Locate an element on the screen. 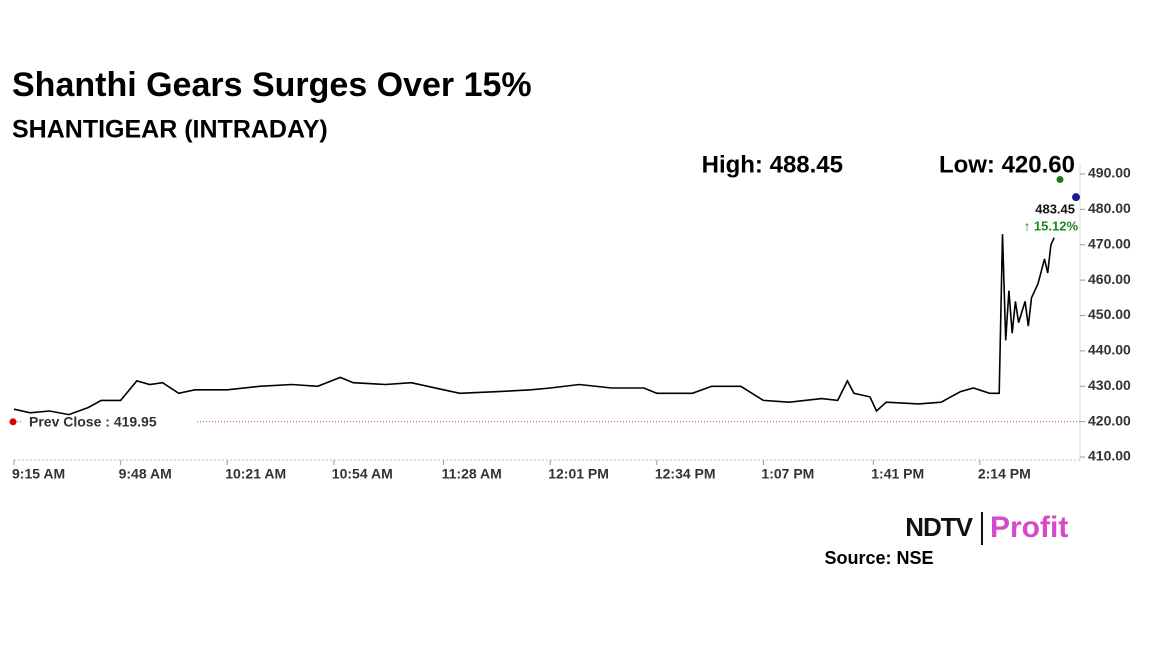 The height and width of the screenshot is (653, 1152). high-marker is located at coordinates (1060, 179).